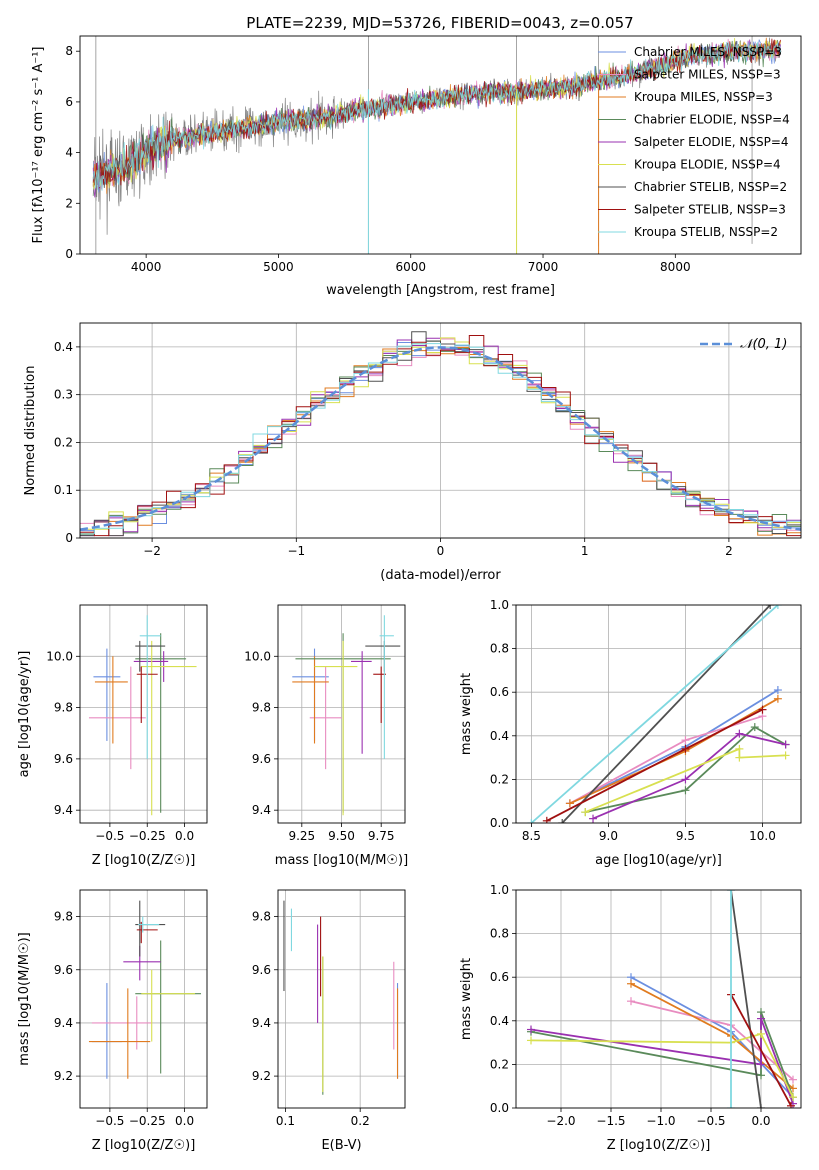 The height and width of the screenshot is (1170, 819). What do you see at coordinates (146, 267) in the screenshot?
I see `x-tick-label: 4000` at bounding box center [146, 267].